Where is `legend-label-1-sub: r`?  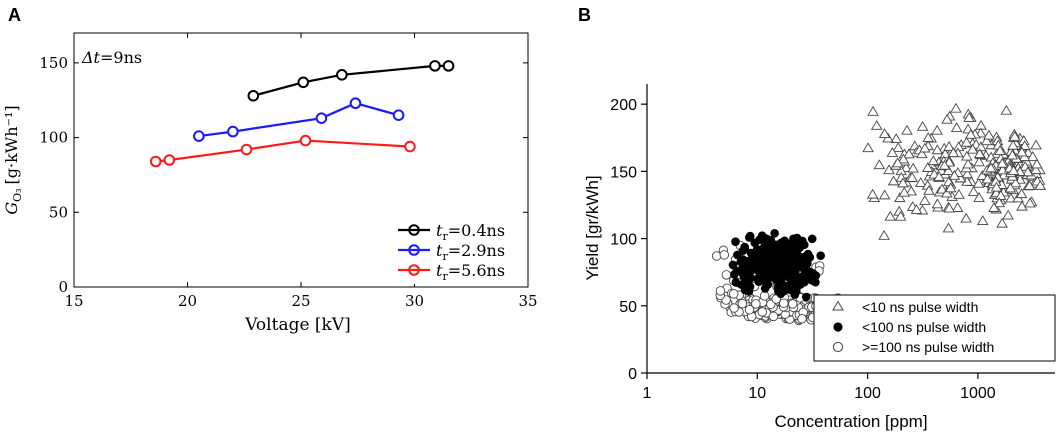 legend-label-1-sub: r is located at coordinates (445, 256).